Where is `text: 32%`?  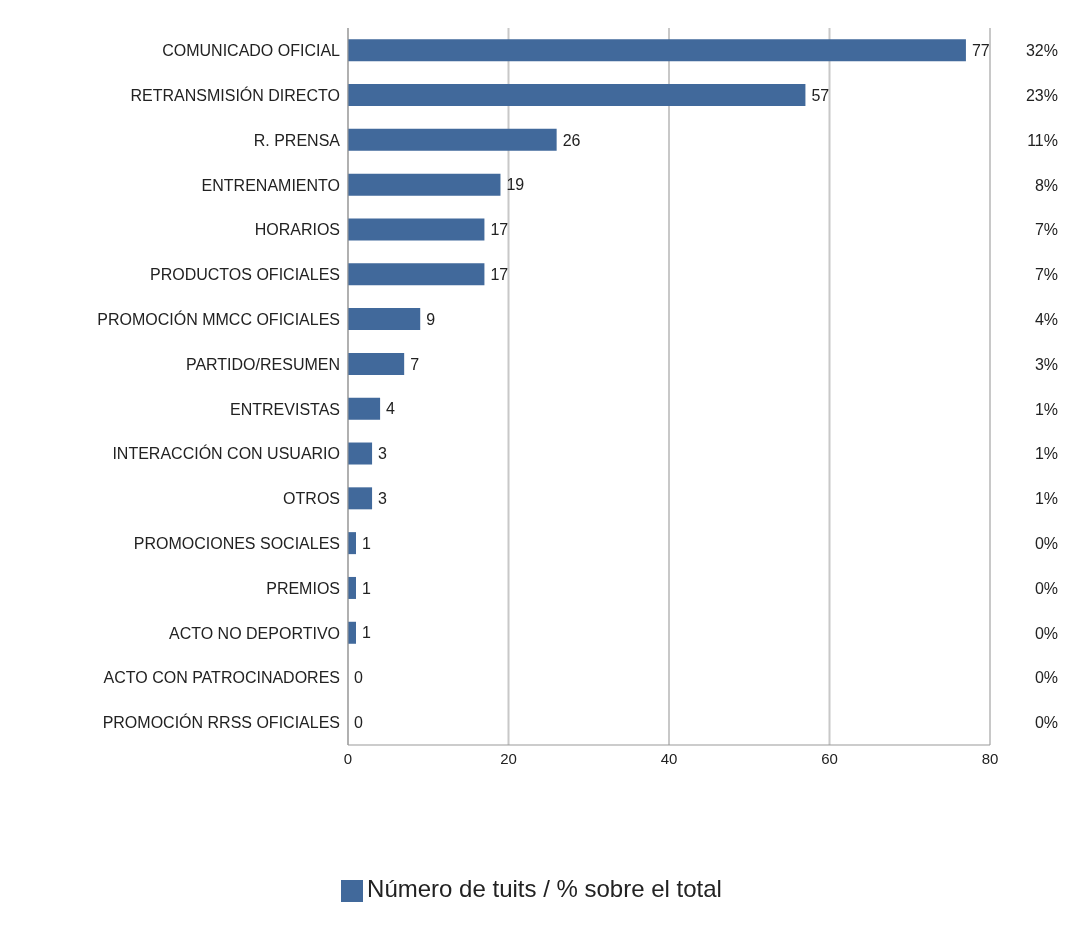 text: 32% is located at coordinates (1041, 51).